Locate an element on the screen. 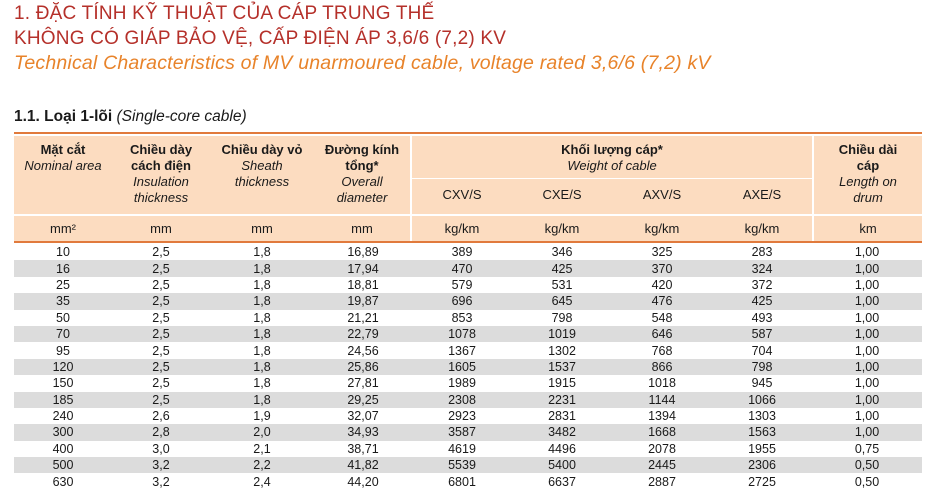  table-row: 500 3,2 2,2 41,82 5539 5400 2445 2306 0,50 is located at coordinates (468, 465).